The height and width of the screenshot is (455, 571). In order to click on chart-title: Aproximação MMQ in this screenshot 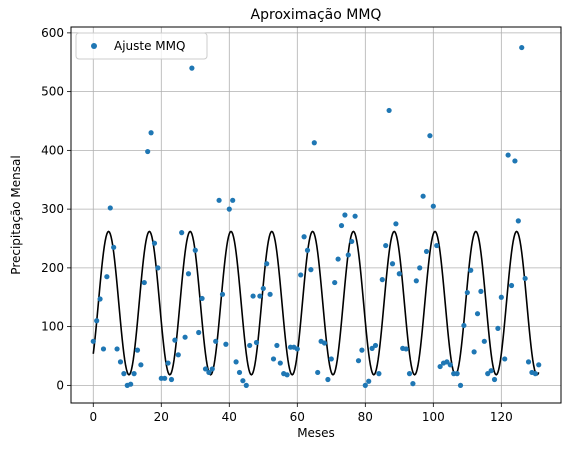, I will do `click(316, 15)`.